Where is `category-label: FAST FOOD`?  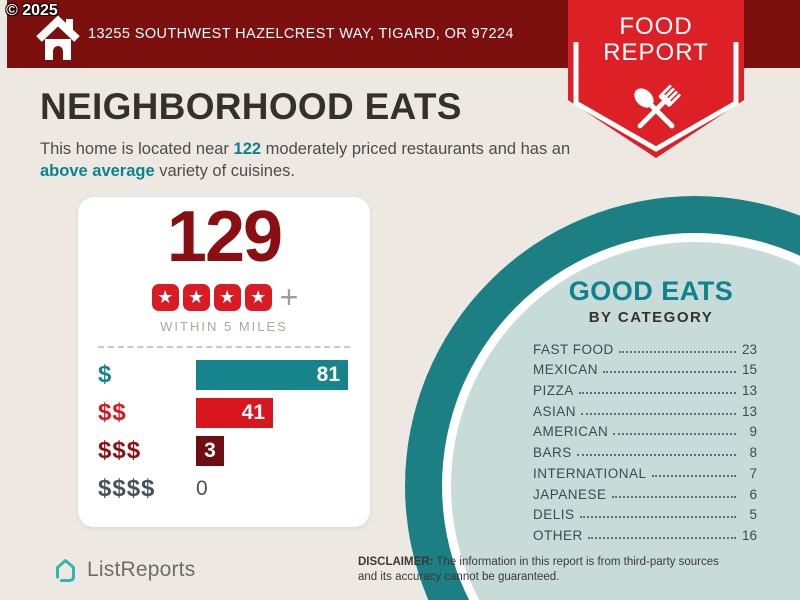 category-label: FAST FOOD is located at coordinates (573, 349).